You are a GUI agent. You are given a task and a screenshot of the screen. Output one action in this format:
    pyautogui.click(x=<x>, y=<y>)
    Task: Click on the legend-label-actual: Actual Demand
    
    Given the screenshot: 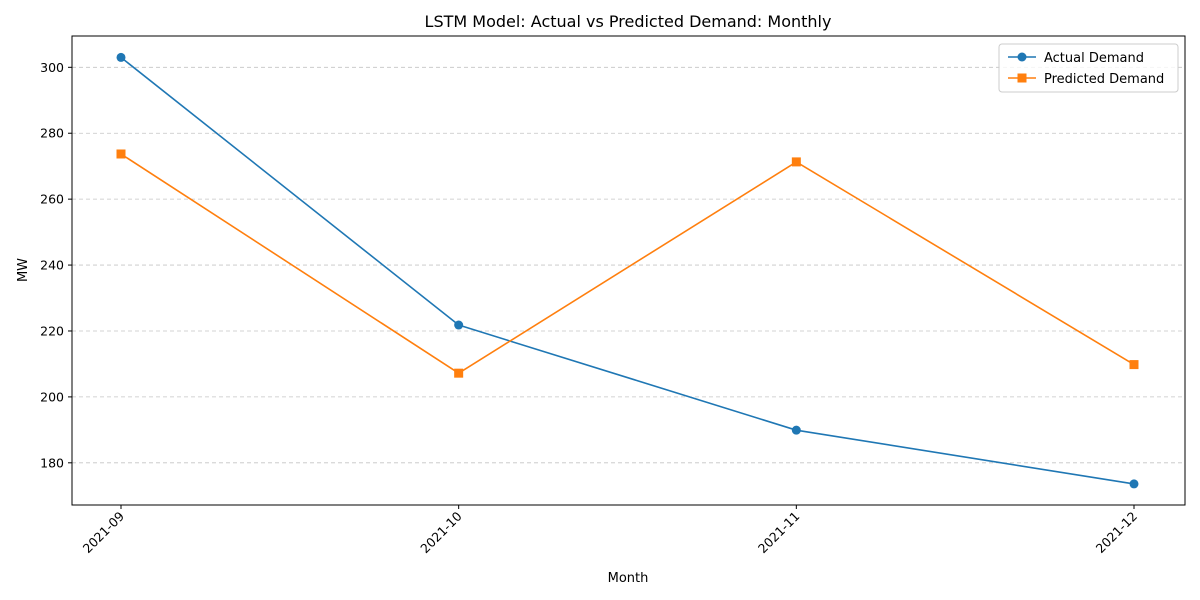 What is the action you would take?
    pyautogui.click(x=1094, y=58)
    